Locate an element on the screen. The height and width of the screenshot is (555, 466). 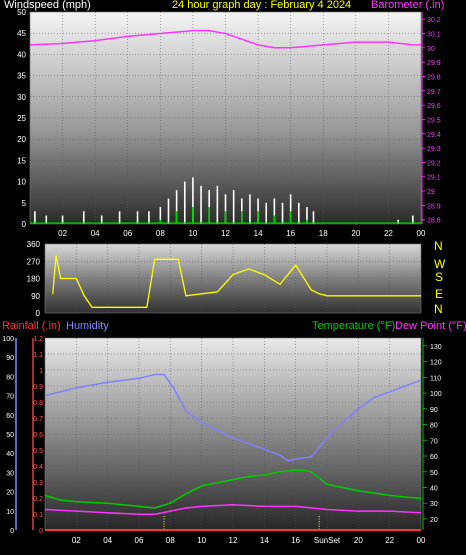
baro-y-tick: 29 is located at coordinates (431, 192).